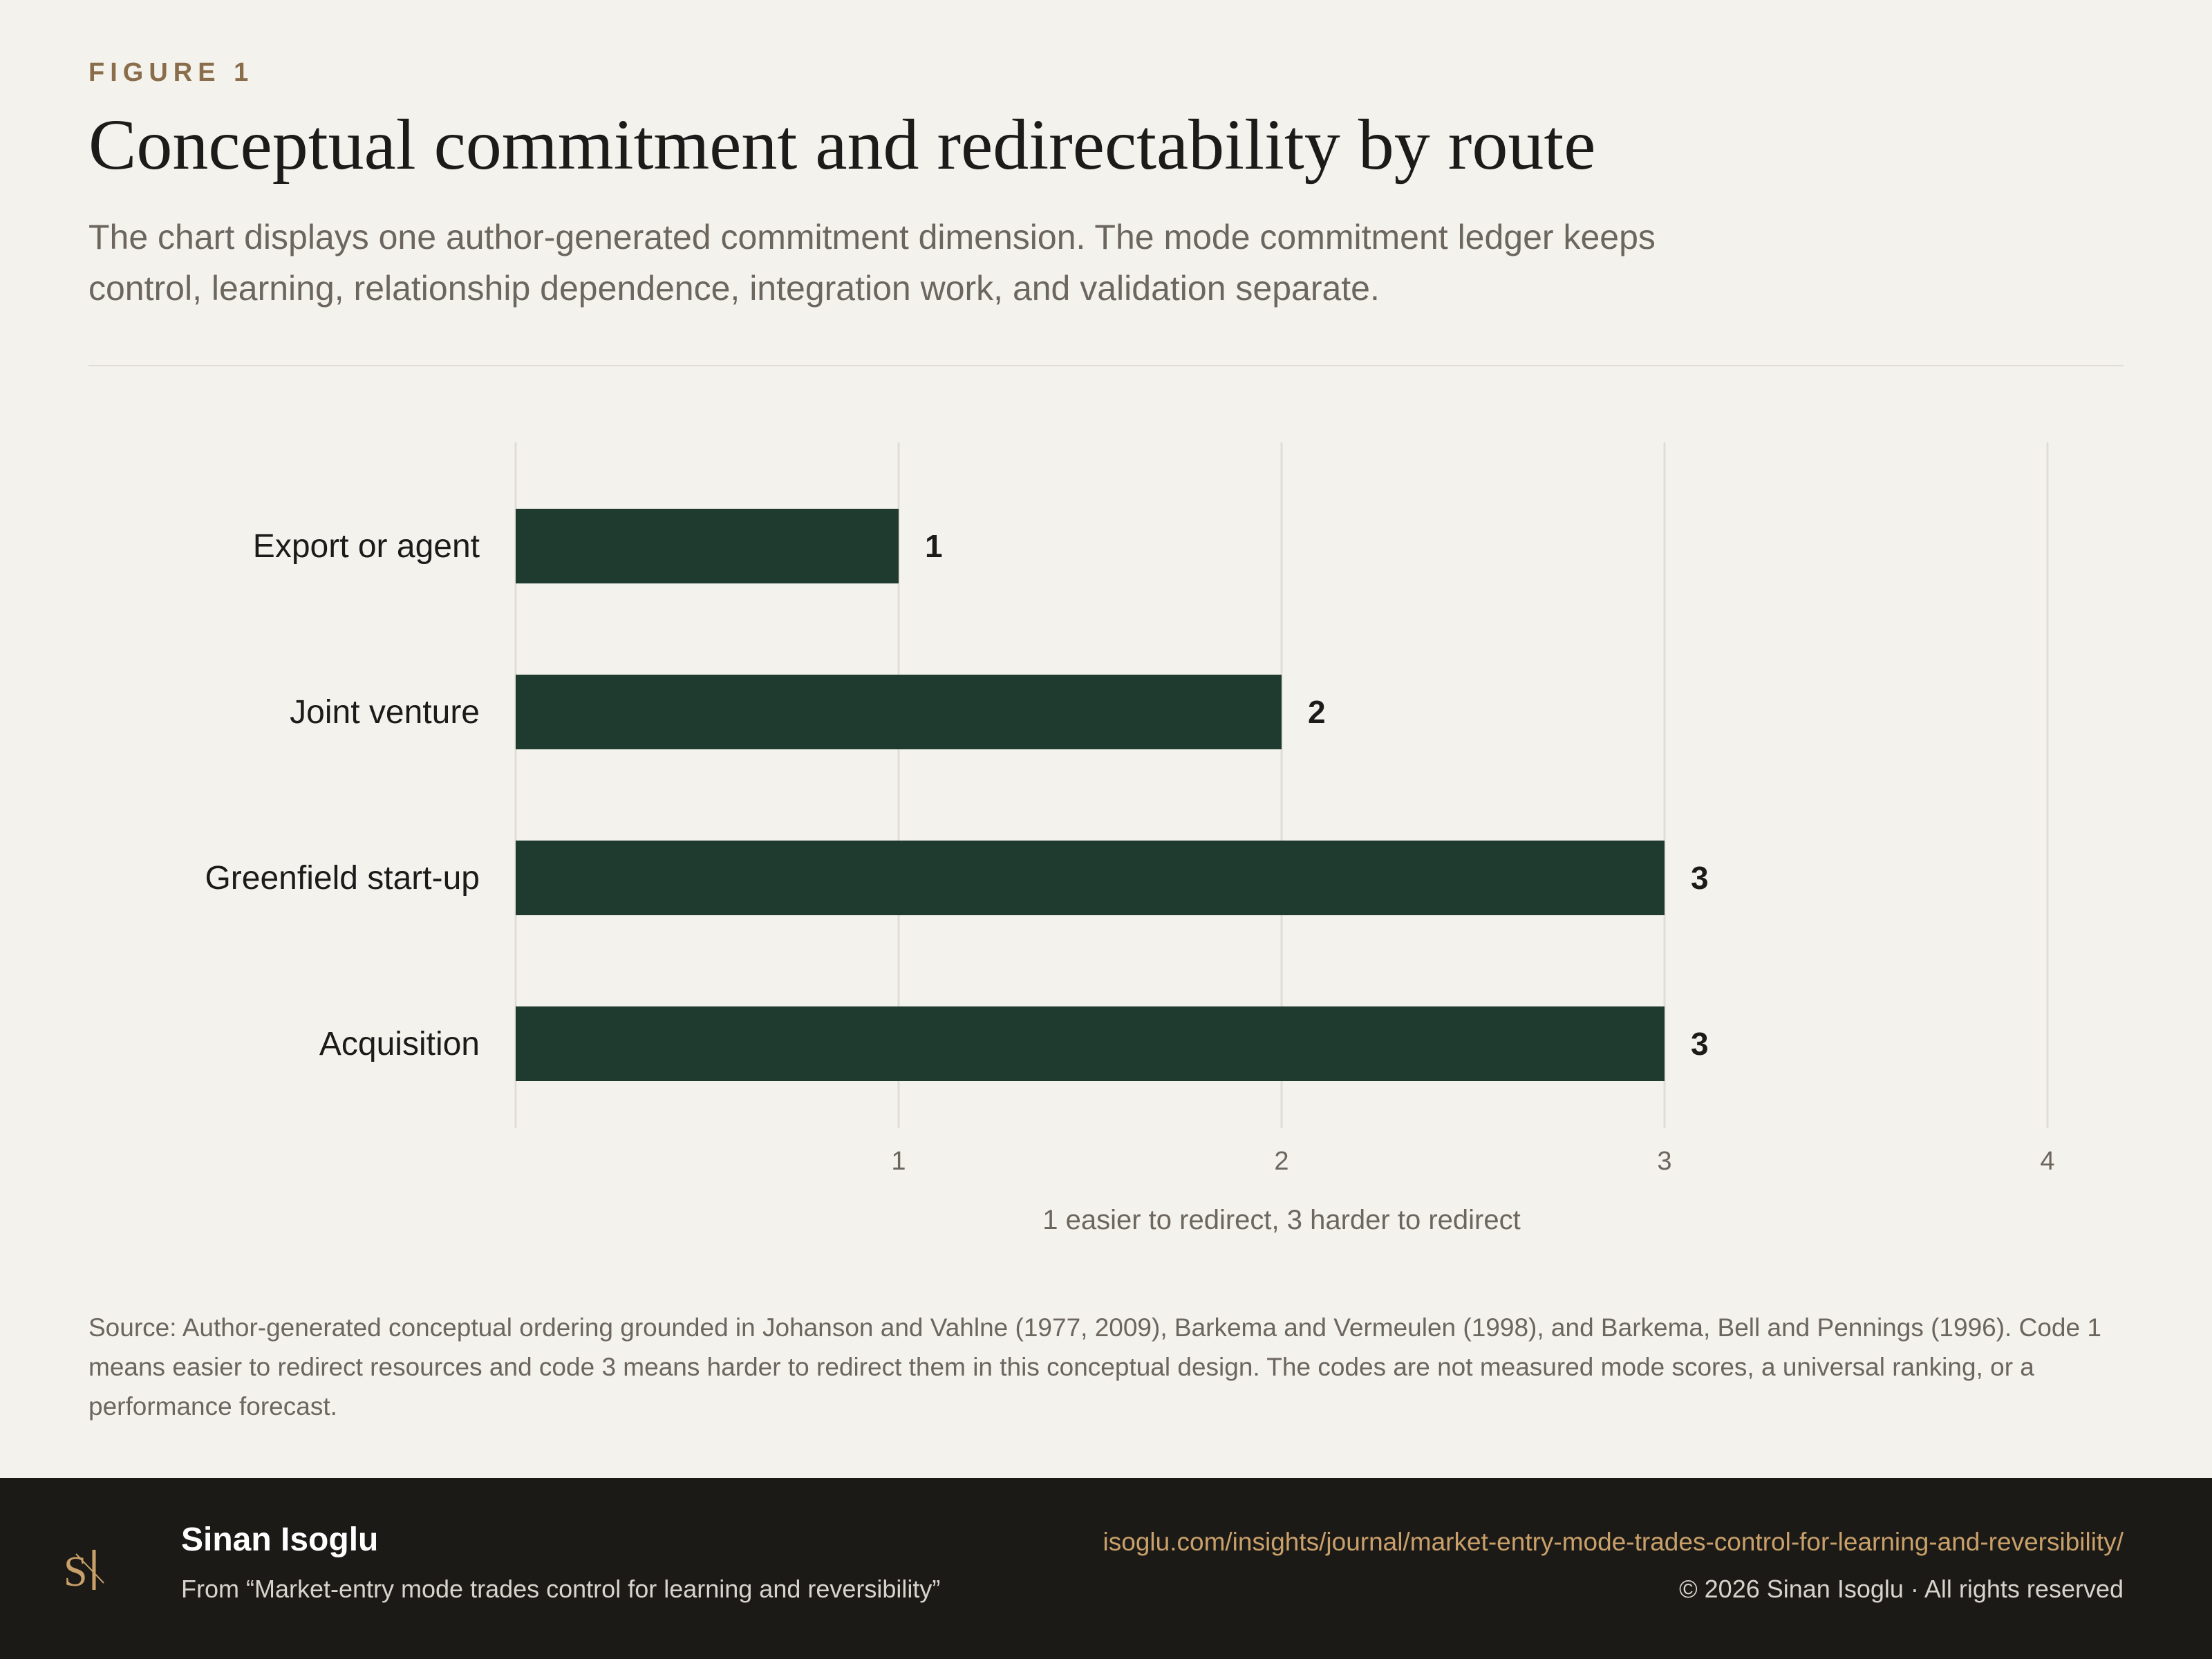  What do you see at coordinates (1317, 712) in the screenshot?
I see `data-label: 2` at bounding box center [1317, 712].